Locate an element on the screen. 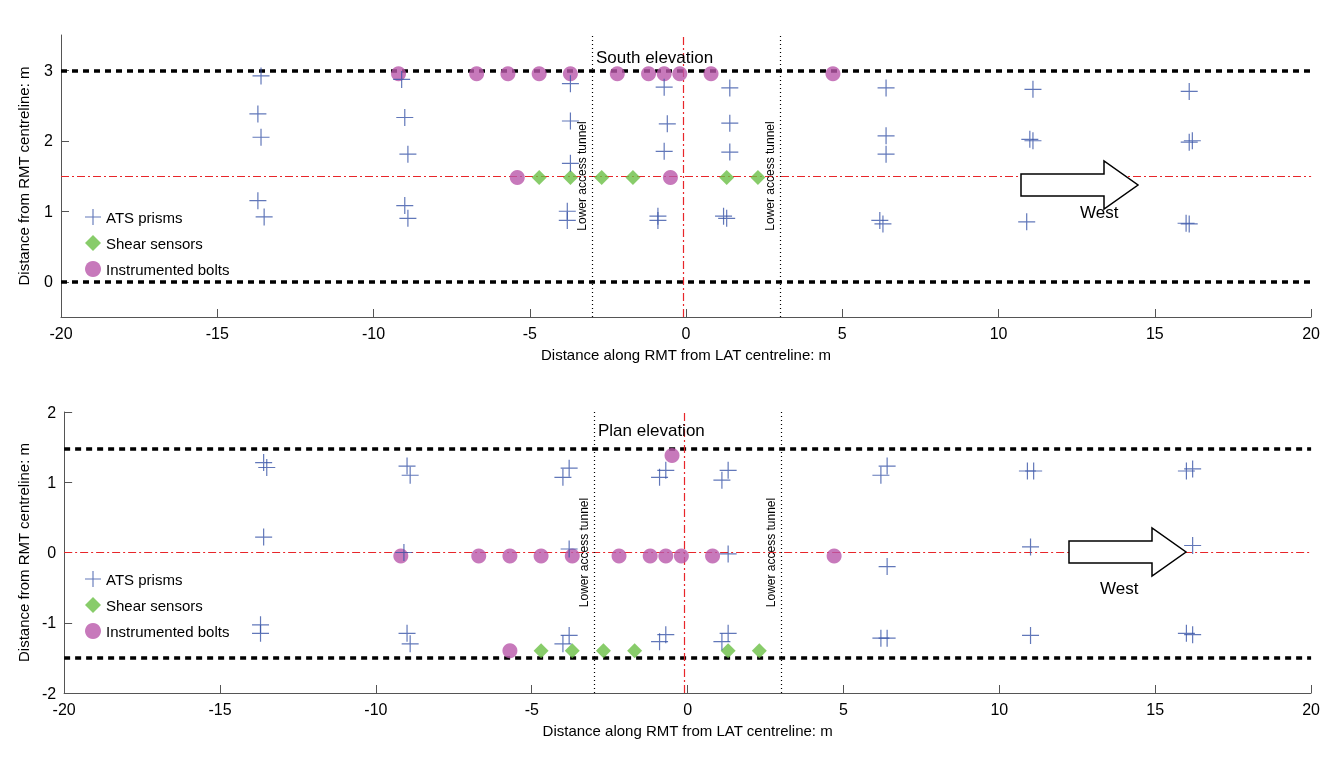  text: Plan elevation is located at coordinates (651, 430).